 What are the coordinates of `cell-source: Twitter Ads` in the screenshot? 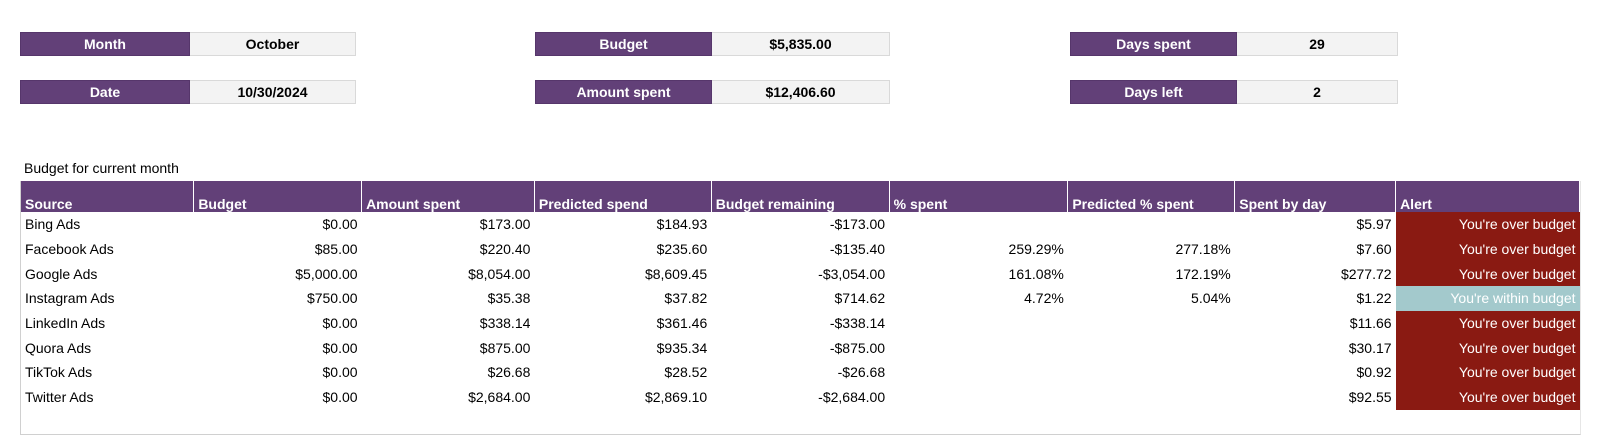 It's located at (59, 397).